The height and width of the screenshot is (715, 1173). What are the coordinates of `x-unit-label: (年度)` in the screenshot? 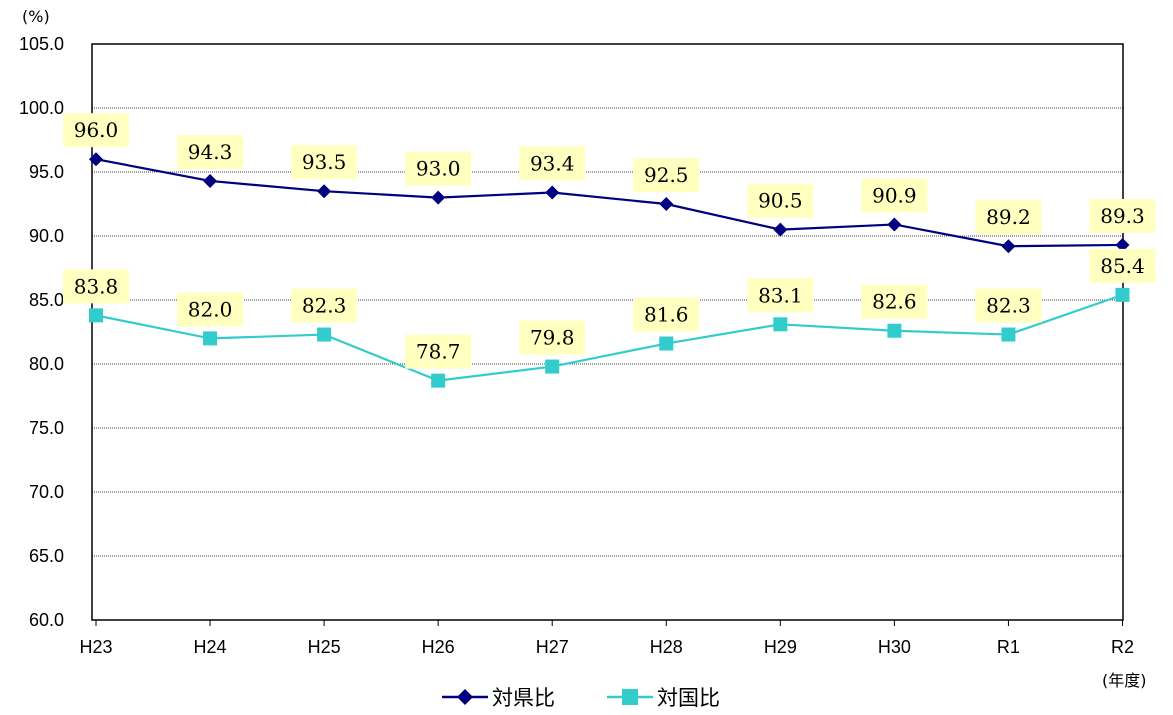 It's located at (1124, 680).